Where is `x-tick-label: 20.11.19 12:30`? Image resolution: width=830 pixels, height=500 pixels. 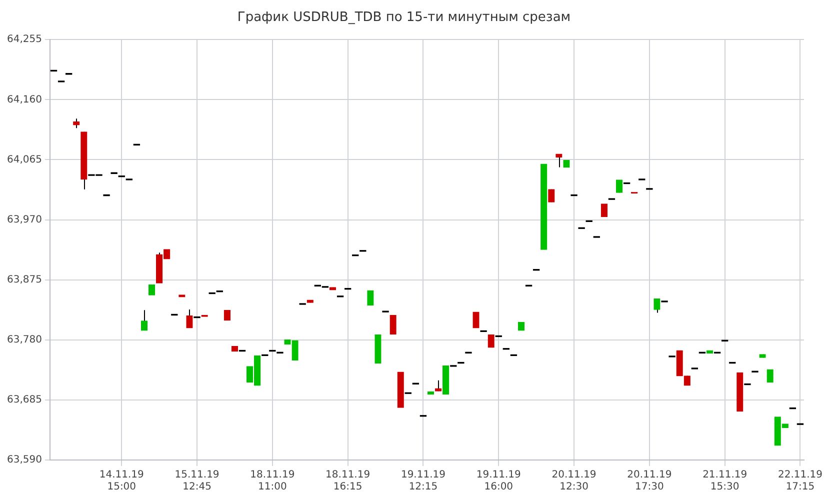
x-tick-label: 20.11.19 12:30 is located at coordinates (574, 481).